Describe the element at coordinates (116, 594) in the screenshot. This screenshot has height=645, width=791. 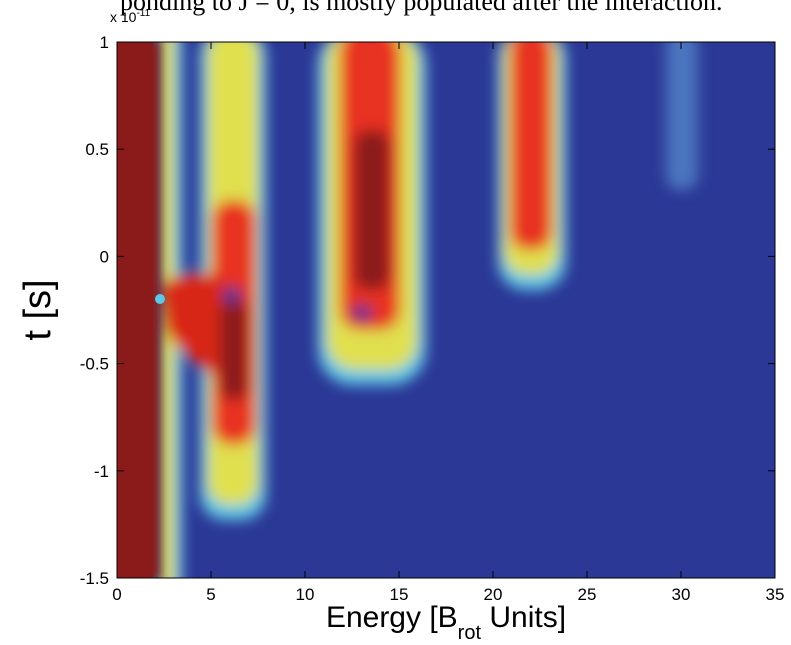
I see `x-tick-label: 0` at that location.